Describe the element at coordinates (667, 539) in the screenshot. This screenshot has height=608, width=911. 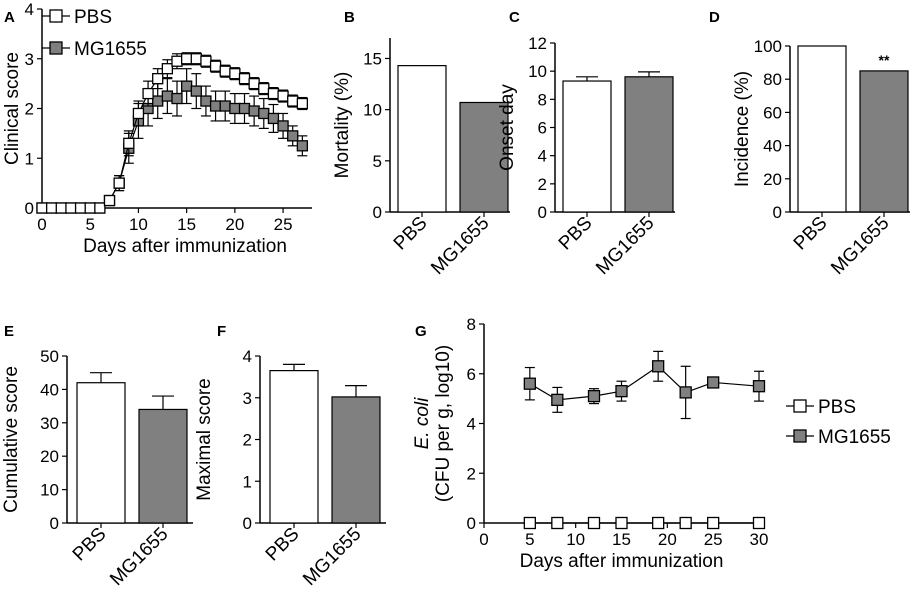
I see `x-tick-label: 20` at that location.